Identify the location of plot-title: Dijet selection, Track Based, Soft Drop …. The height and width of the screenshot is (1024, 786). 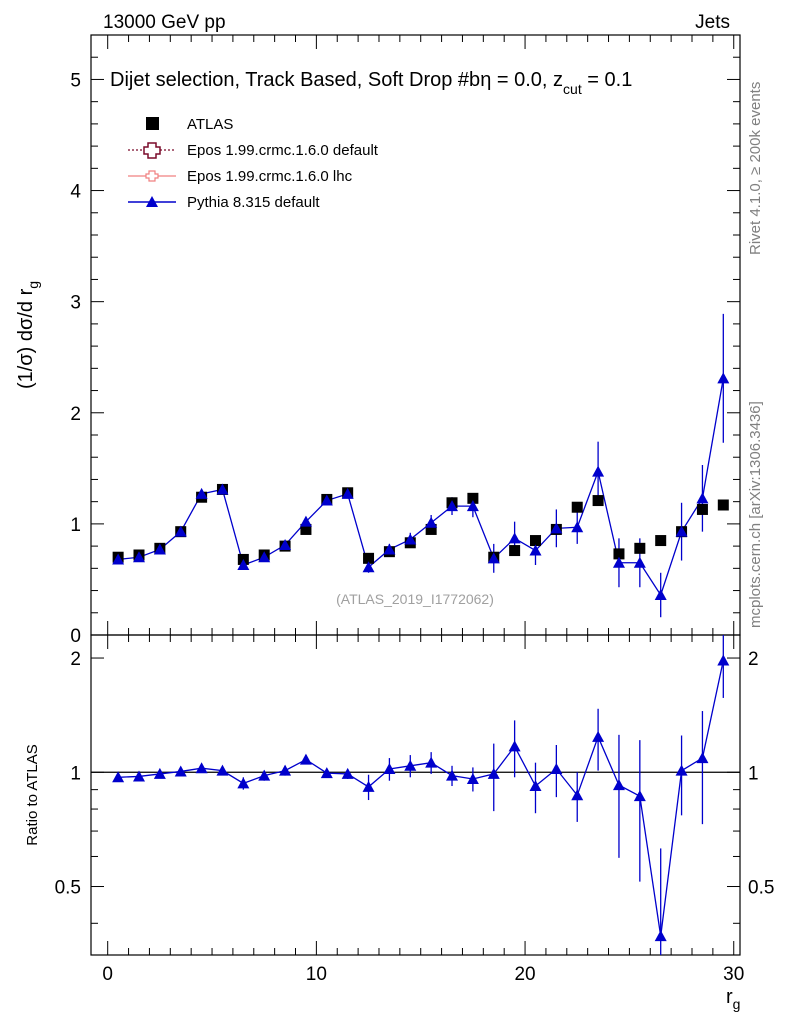
(371, 83).